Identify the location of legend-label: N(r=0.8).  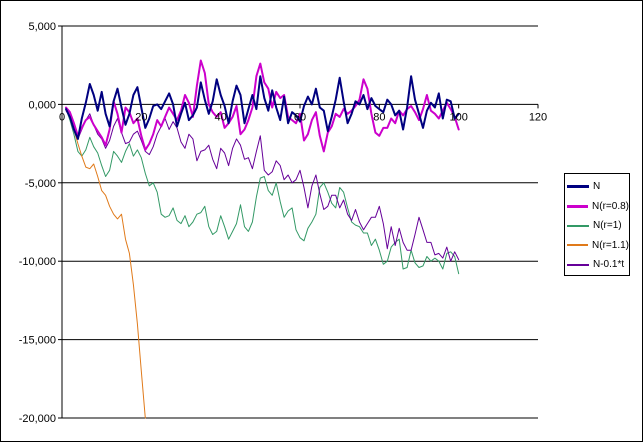
(610, 206).